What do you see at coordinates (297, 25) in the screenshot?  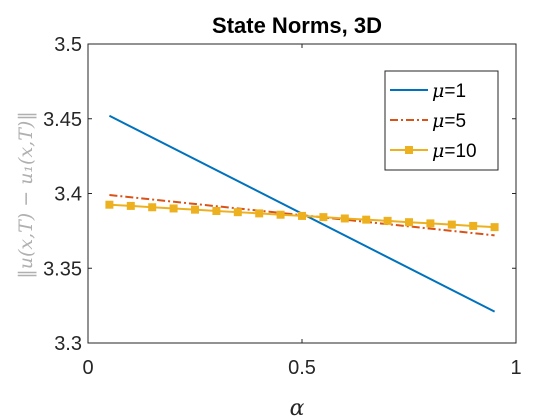 I see `chart-title: State Norms, 3D` at bounding box center [297, 25].